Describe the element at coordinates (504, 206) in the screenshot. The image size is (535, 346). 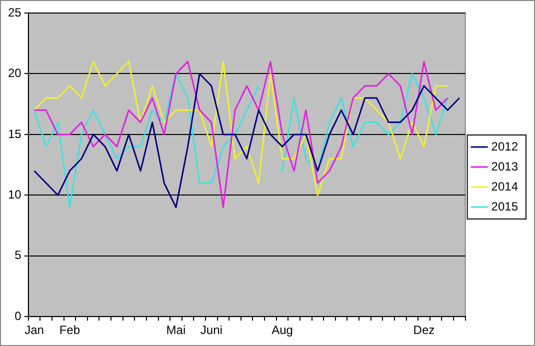
I see `legend-label: 2015` at that location.